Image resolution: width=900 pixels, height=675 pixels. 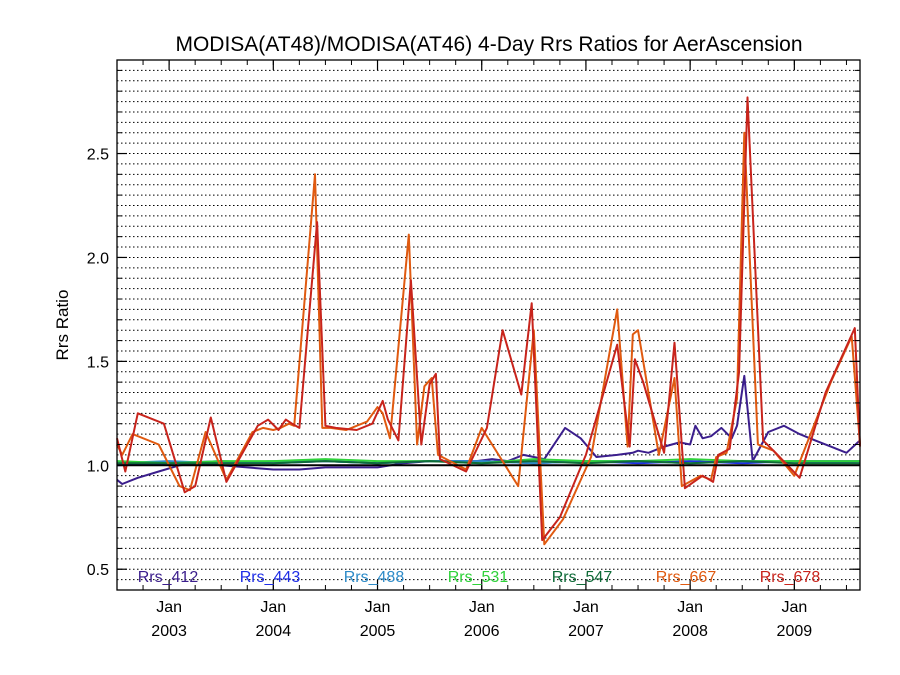 I want to click on y-tick-label: 2.5, so click(x=98, y=155).